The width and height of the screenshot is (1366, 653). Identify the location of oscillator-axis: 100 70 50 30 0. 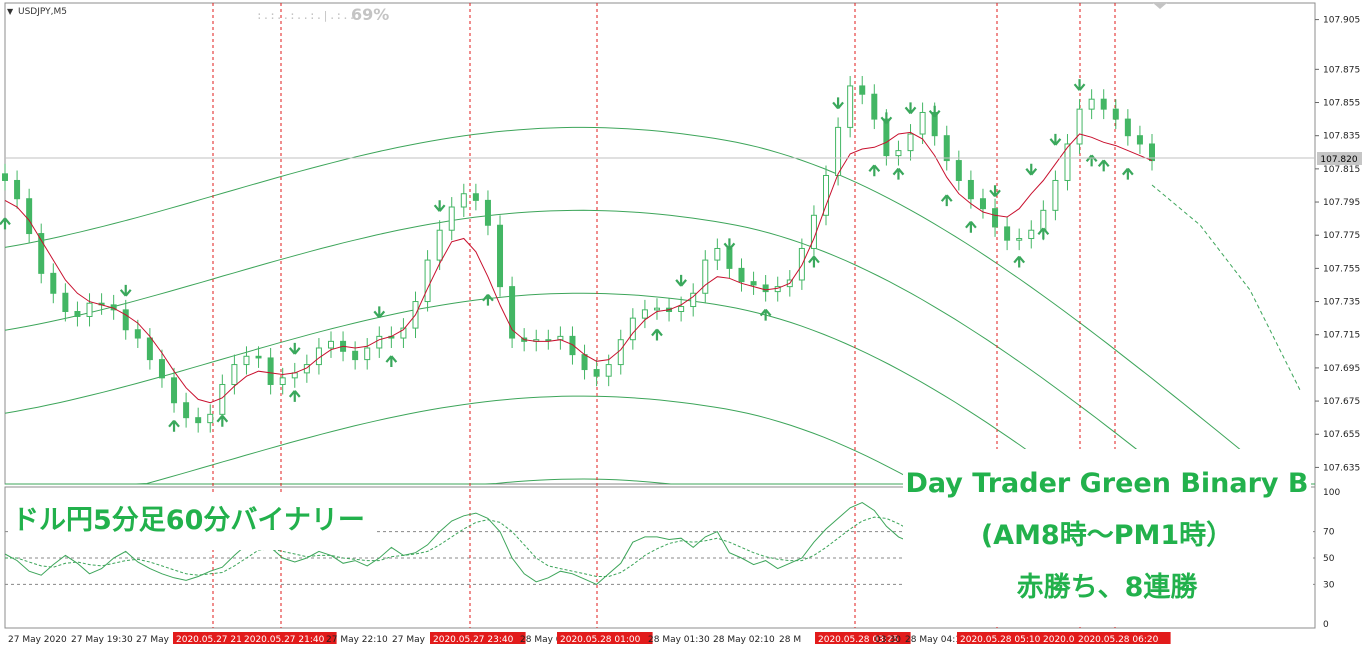
(1331, 559).